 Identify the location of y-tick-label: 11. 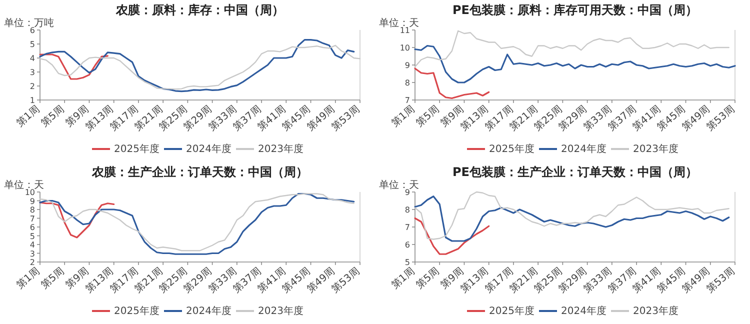
(405, 30).